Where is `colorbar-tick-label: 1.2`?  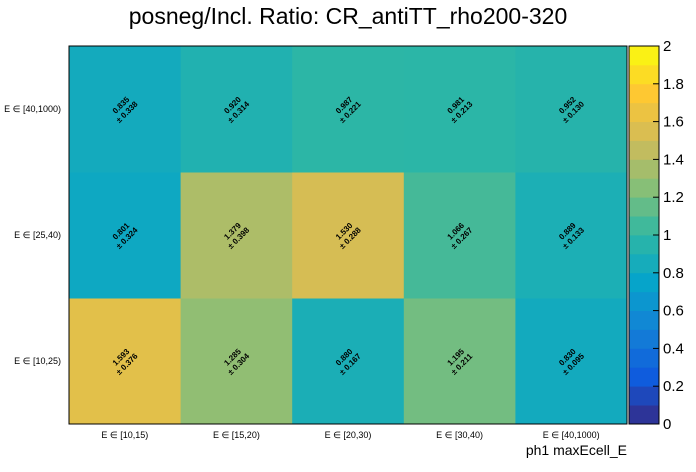
colorbar-tick-label: 1.2 is located at coordinates (673, 197).